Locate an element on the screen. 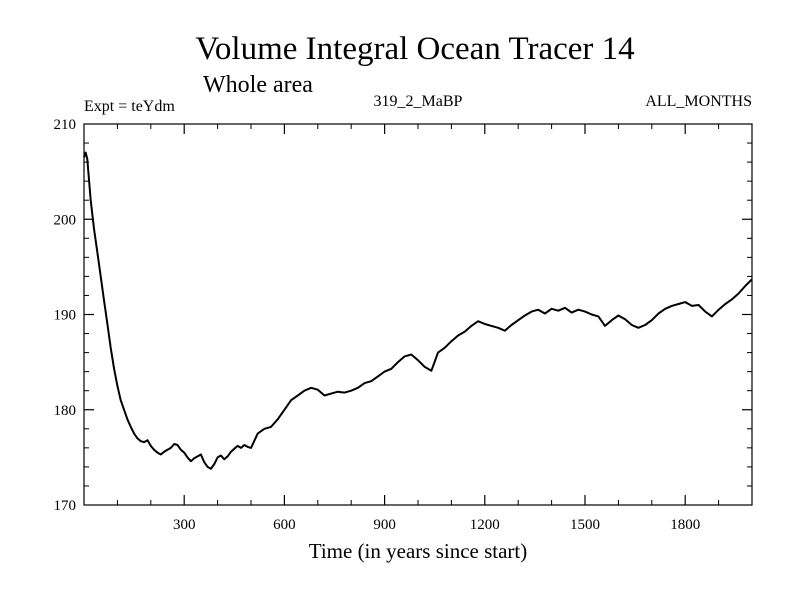 The image size is (800, 600). x-tick-label: 600 is located at coordinates (284, 525).